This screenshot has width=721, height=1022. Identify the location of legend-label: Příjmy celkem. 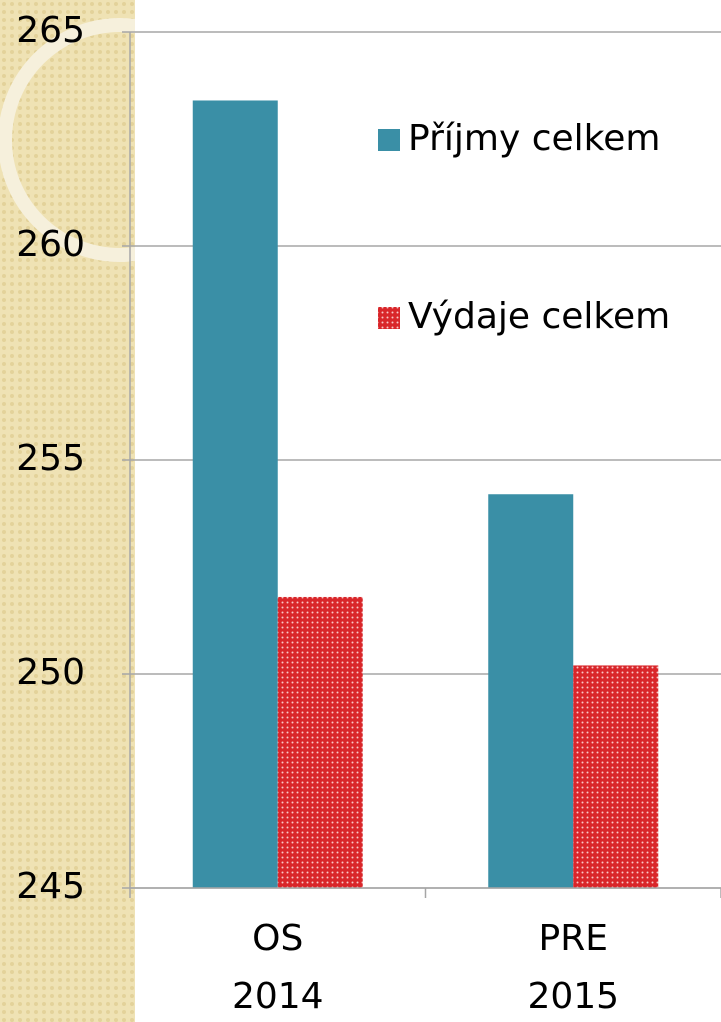
(534, 138).